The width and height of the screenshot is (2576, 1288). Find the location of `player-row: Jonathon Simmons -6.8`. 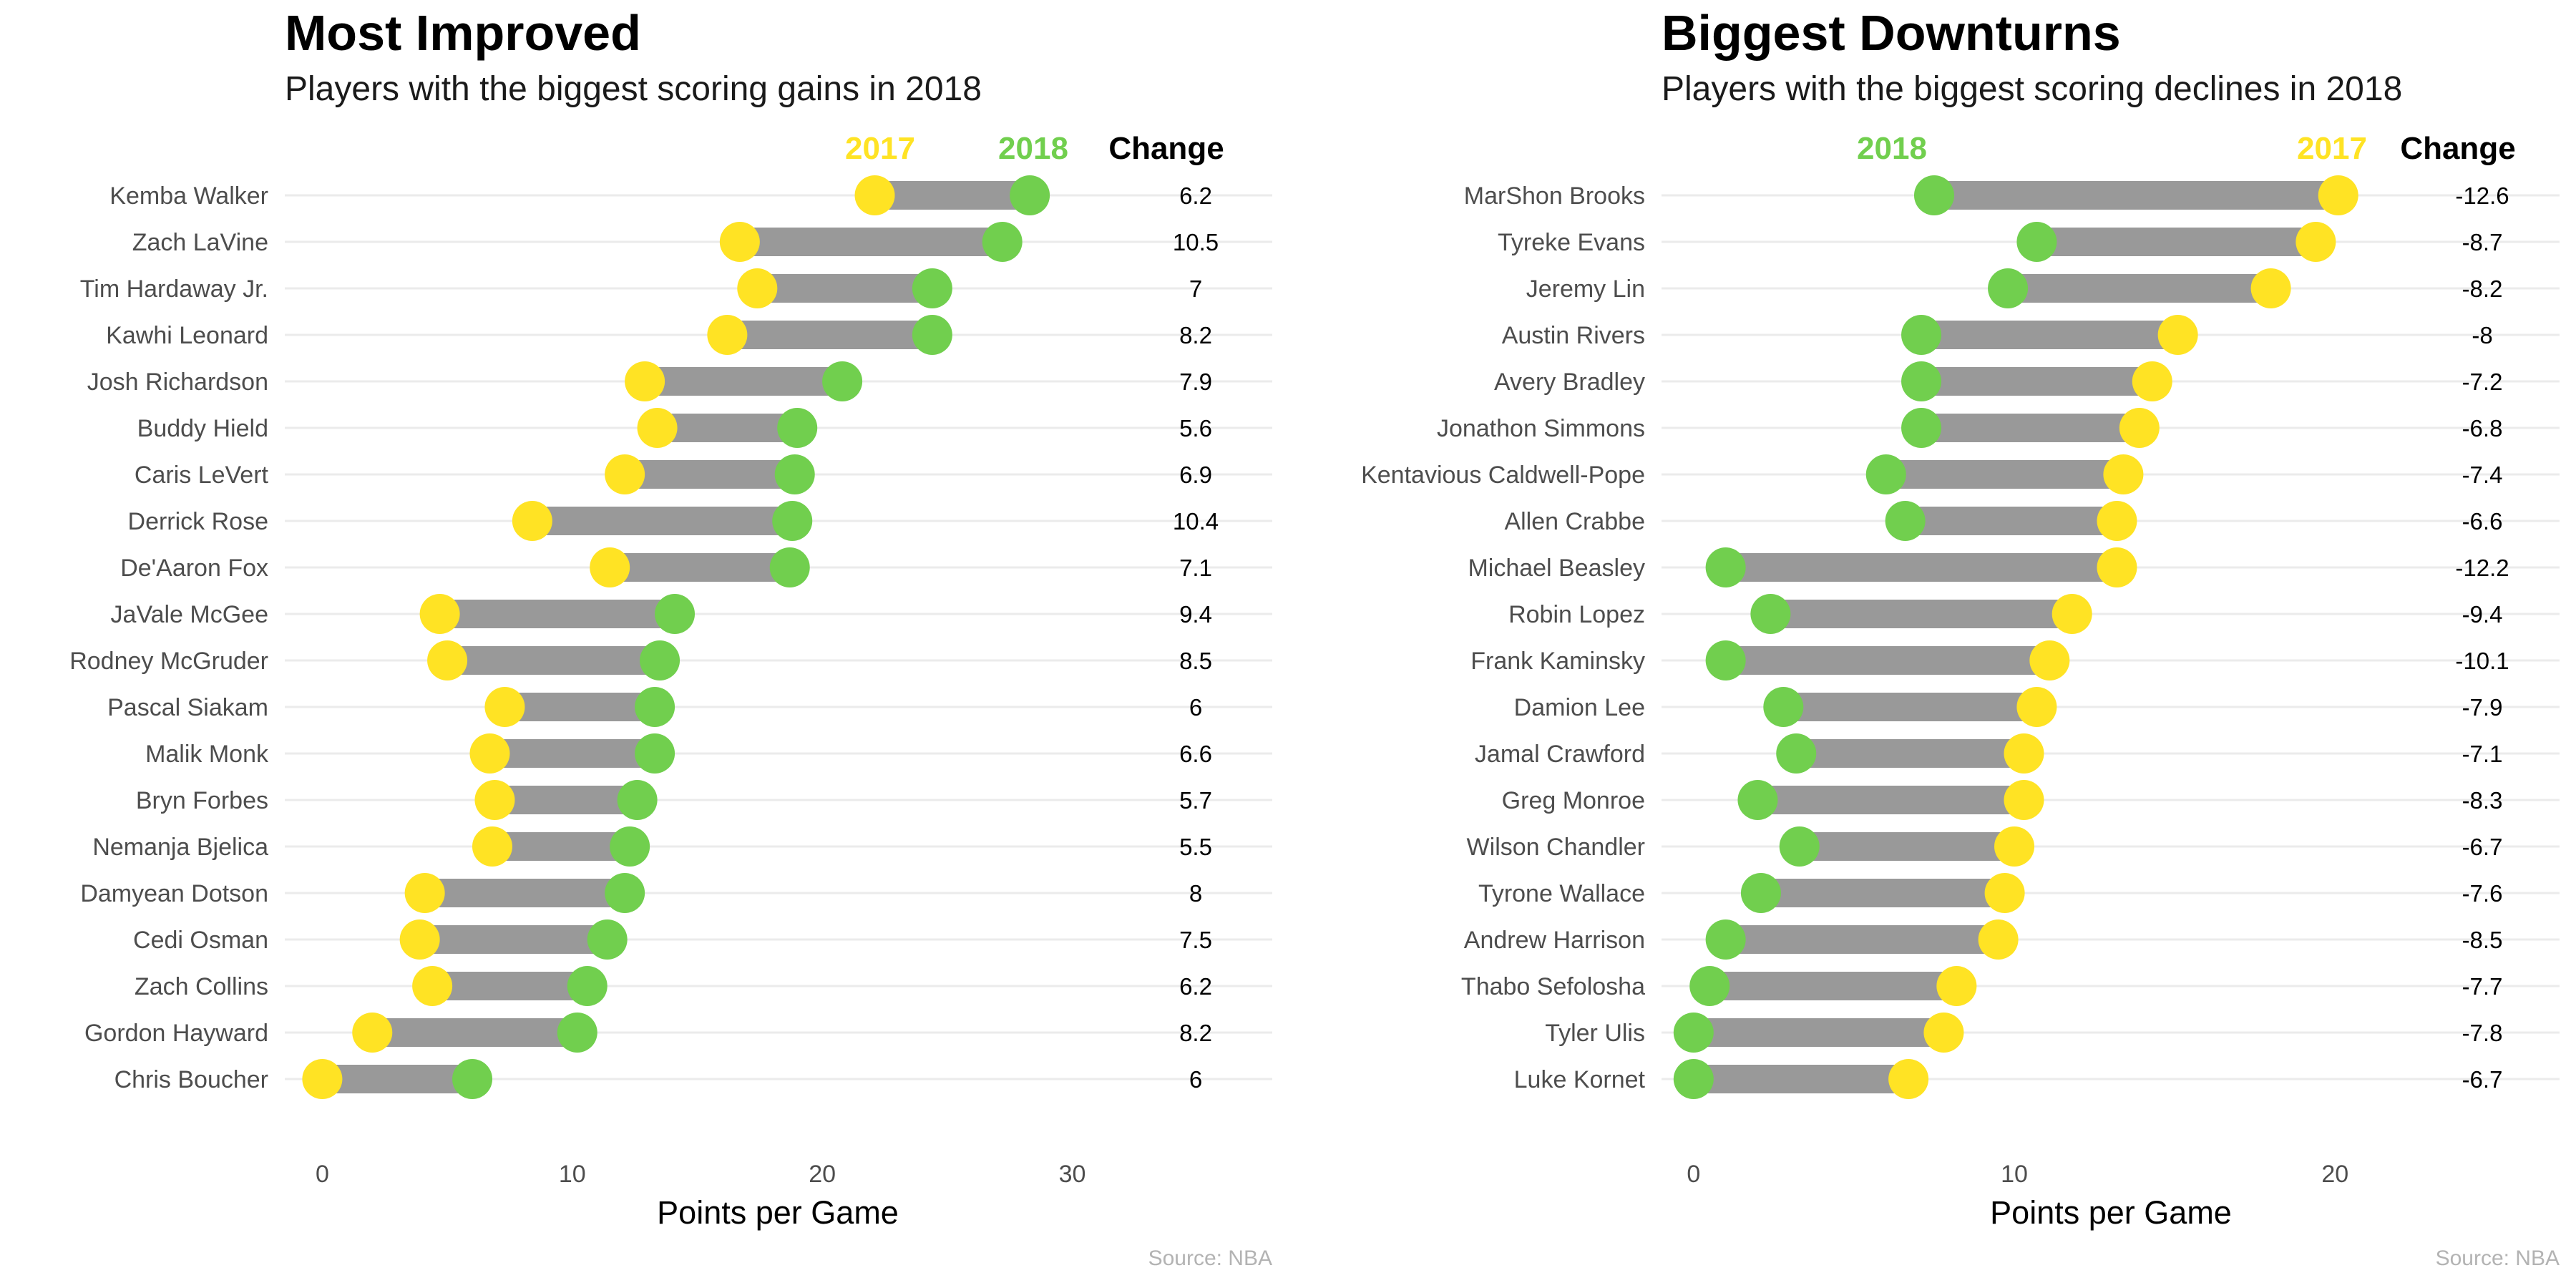

player-row: Jonathon Simmons -6.8 is located at coordinates (1998, 428).